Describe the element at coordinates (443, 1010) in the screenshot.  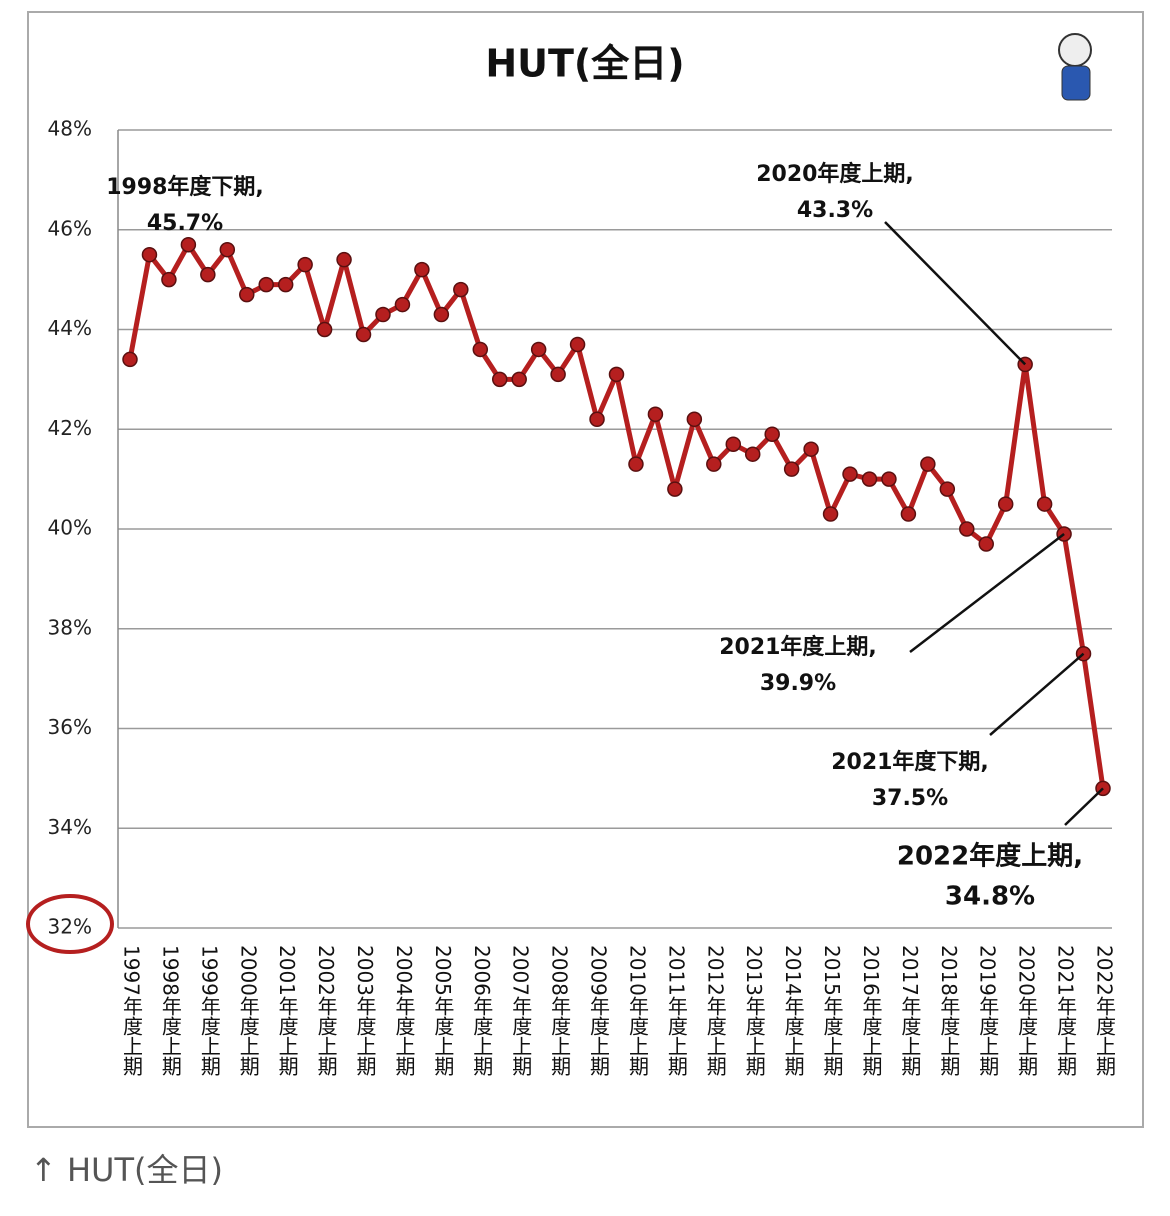
I see `x-tick-label: 2005年度上期` at that location.